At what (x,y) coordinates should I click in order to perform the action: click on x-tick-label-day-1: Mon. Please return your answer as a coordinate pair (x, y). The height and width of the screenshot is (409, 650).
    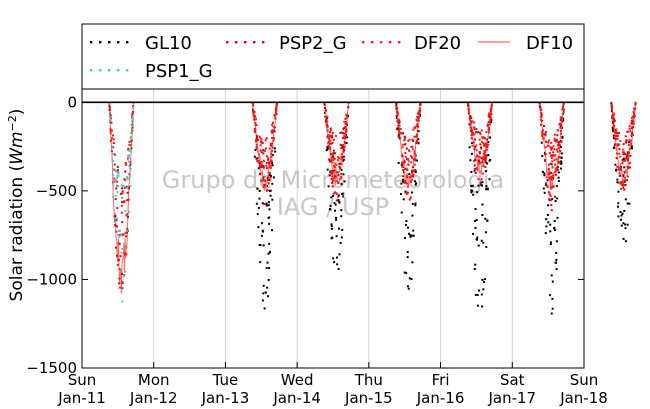
    Looking at the image, I should click on (154, 380).